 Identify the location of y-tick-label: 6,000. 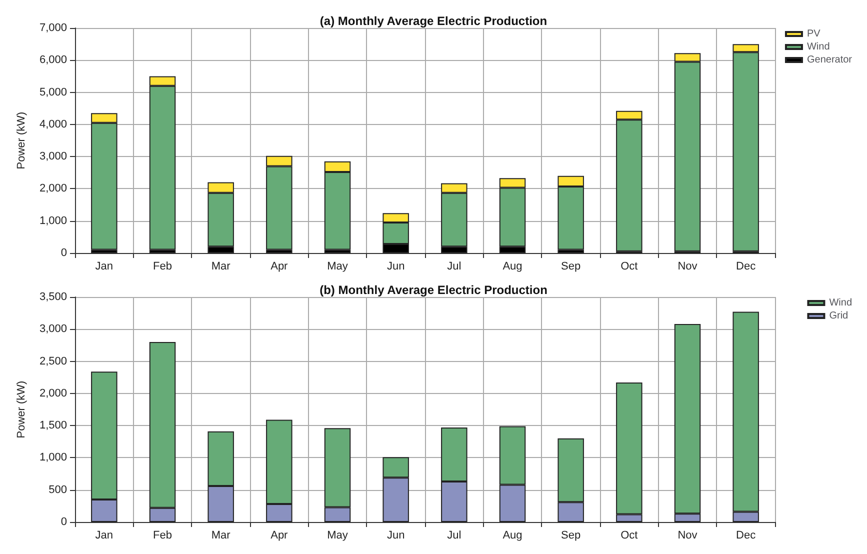
(53, 60).